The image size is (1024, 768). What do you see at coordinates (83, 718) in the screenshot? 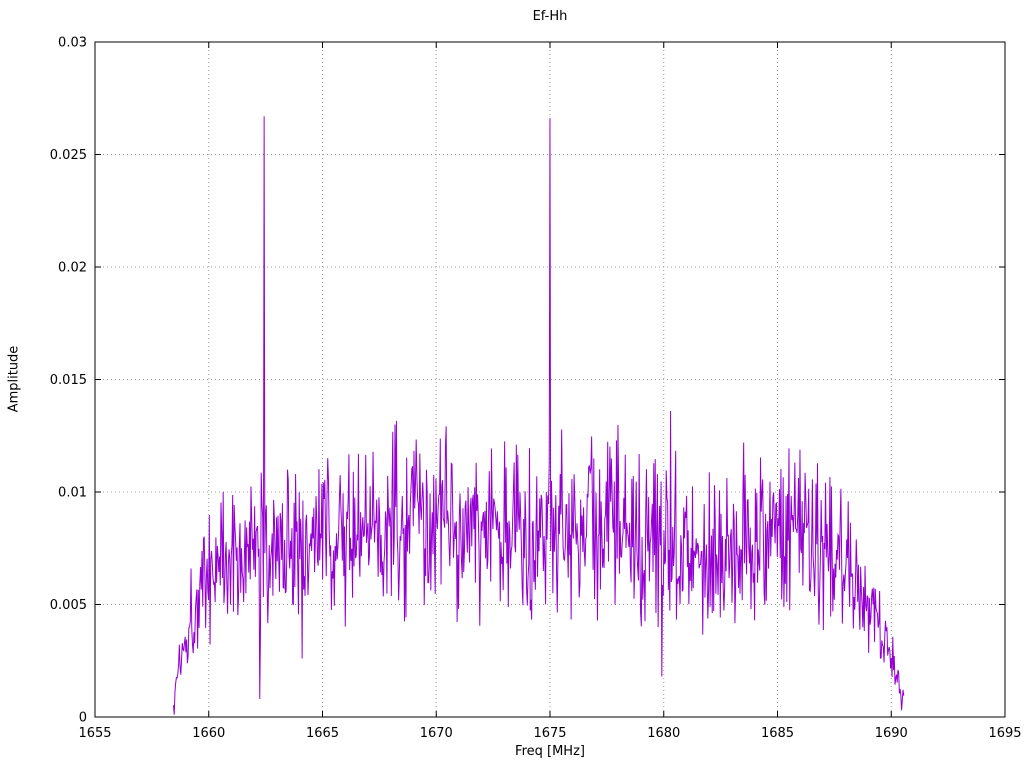
I see `y-tick-label: 0` at bounding box center [83, 718].